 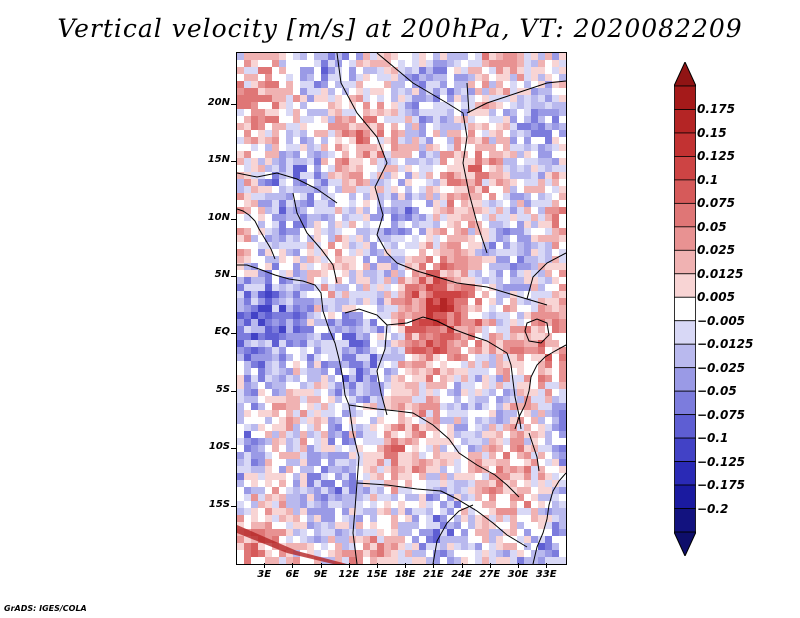 What do you see at coordinates (461, 574) in the screenshot?
I see `lon-tick-24e: 24E` at bounding box center [461, 574].